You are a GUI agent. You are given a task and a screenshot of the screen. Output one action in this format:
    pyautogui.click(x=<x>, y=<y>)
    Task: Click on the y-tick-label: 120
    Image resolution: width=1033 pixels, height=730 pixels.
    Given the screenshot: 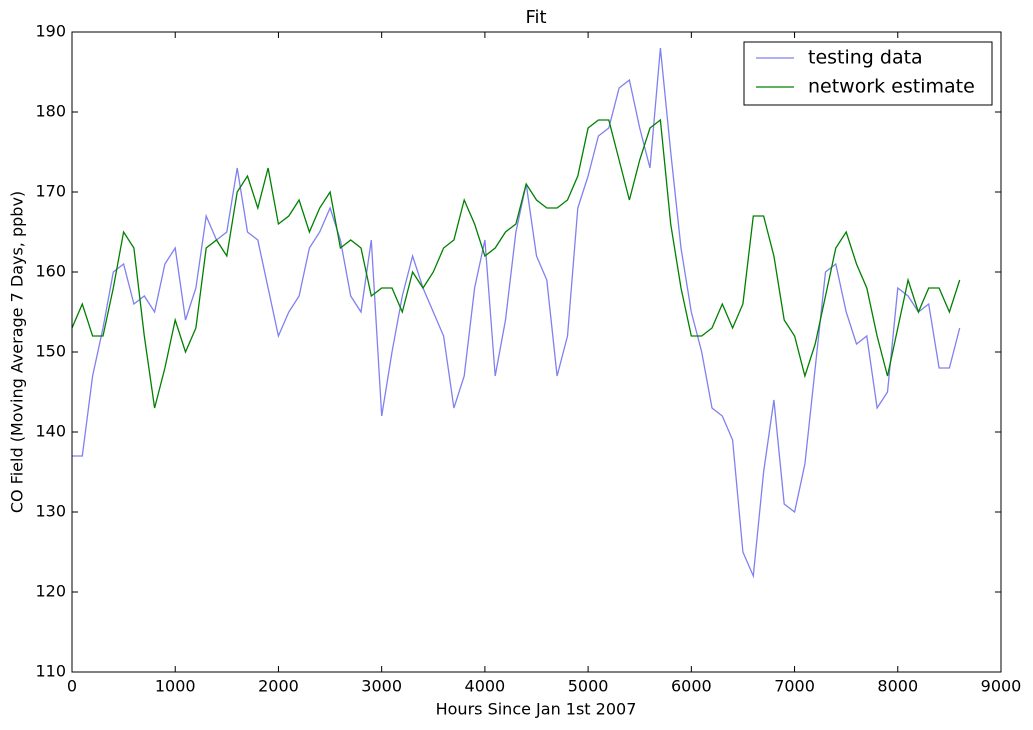 What is the action you would take?
    pyautogui.click(x=50, y=591)
    